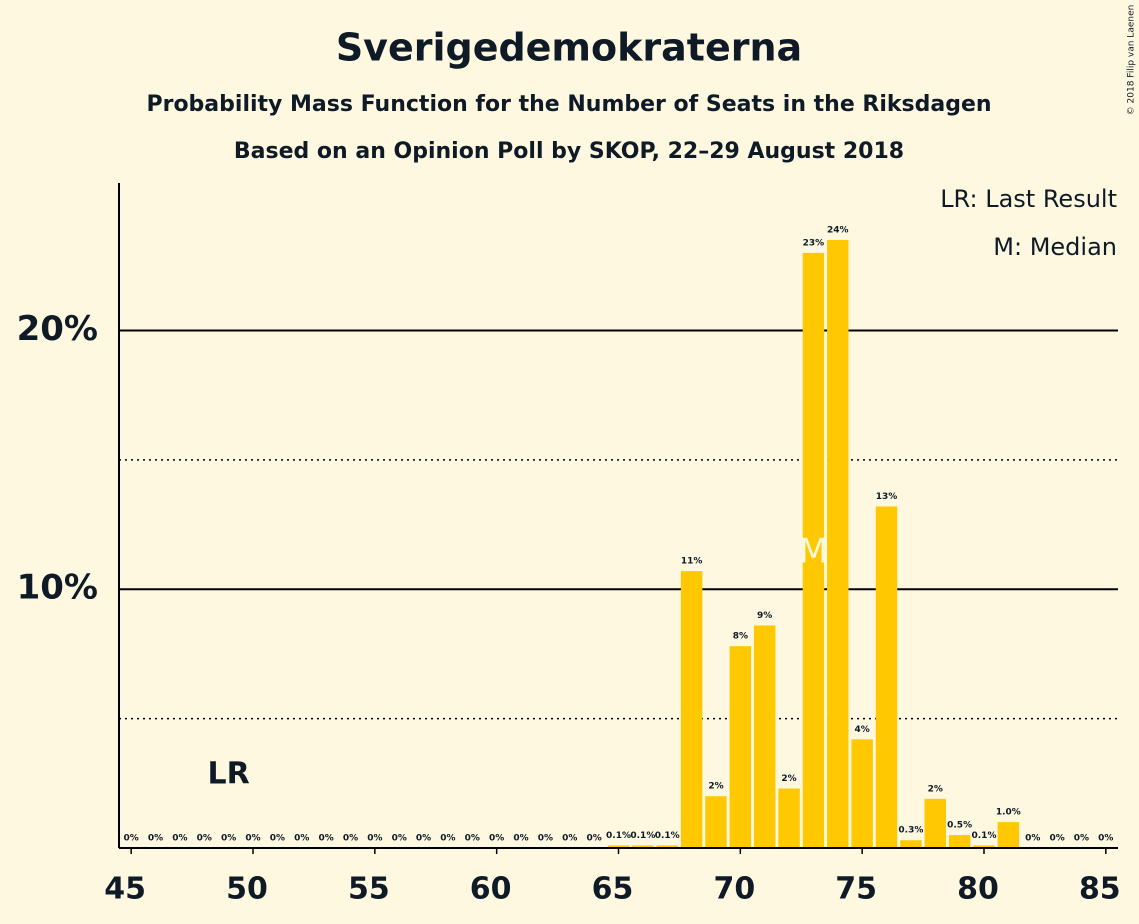 Image resolution: width=1139 pixels, height=924 pixels. Describe the element at coordinates (1008, 813) in the screenshot. I see `value-label: 1.0%` at that location.